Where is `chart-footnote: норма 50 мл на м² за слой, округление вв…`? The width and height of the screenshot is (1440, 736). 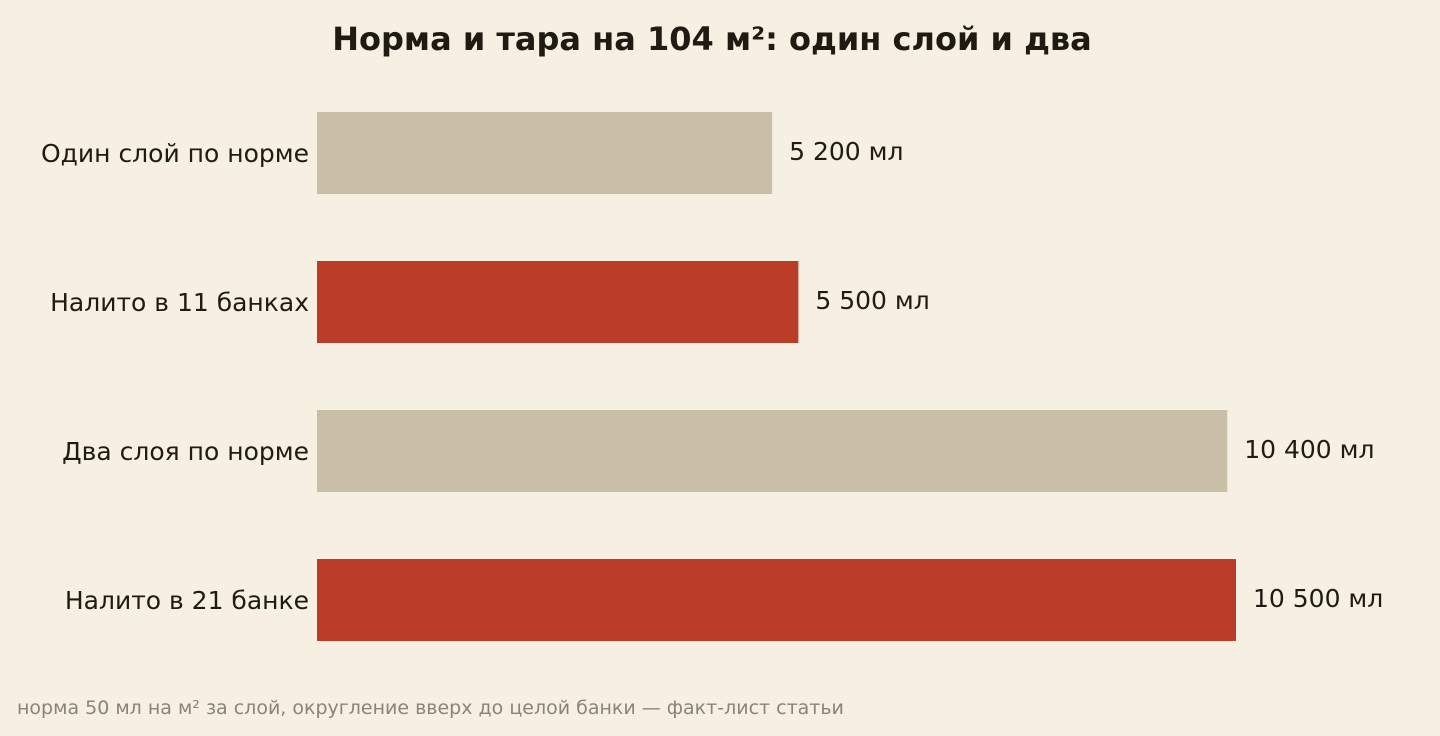
chart-footnote: норма 50 мл на м² за слой, округление вв… is located at coordinates (430, 708).